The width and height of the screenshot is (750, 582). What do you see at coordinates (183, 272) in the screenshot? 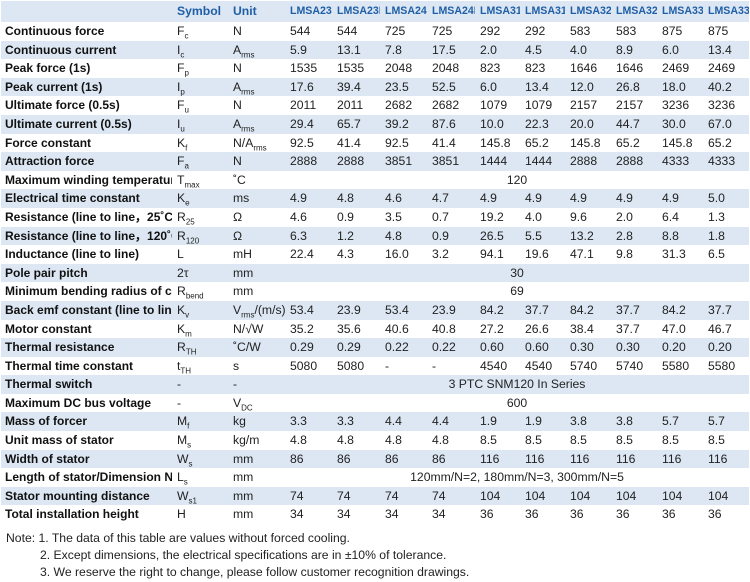
I see `symbol-main: 2τ` at bounding box center [183, 272].